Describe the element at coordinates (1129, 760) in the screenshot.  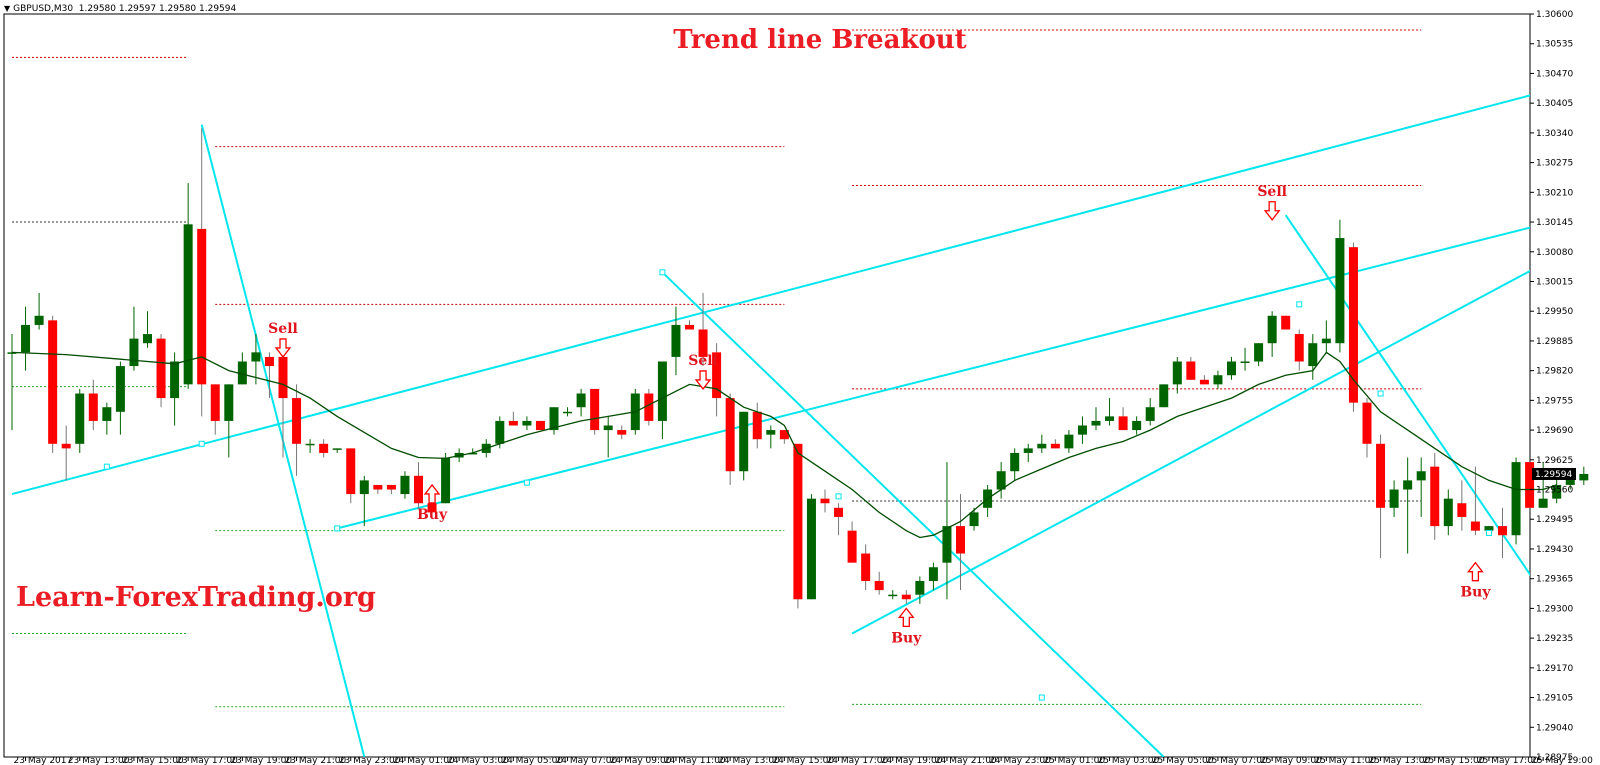
I see `x-tick-label: 25 May 03:00` at that location.